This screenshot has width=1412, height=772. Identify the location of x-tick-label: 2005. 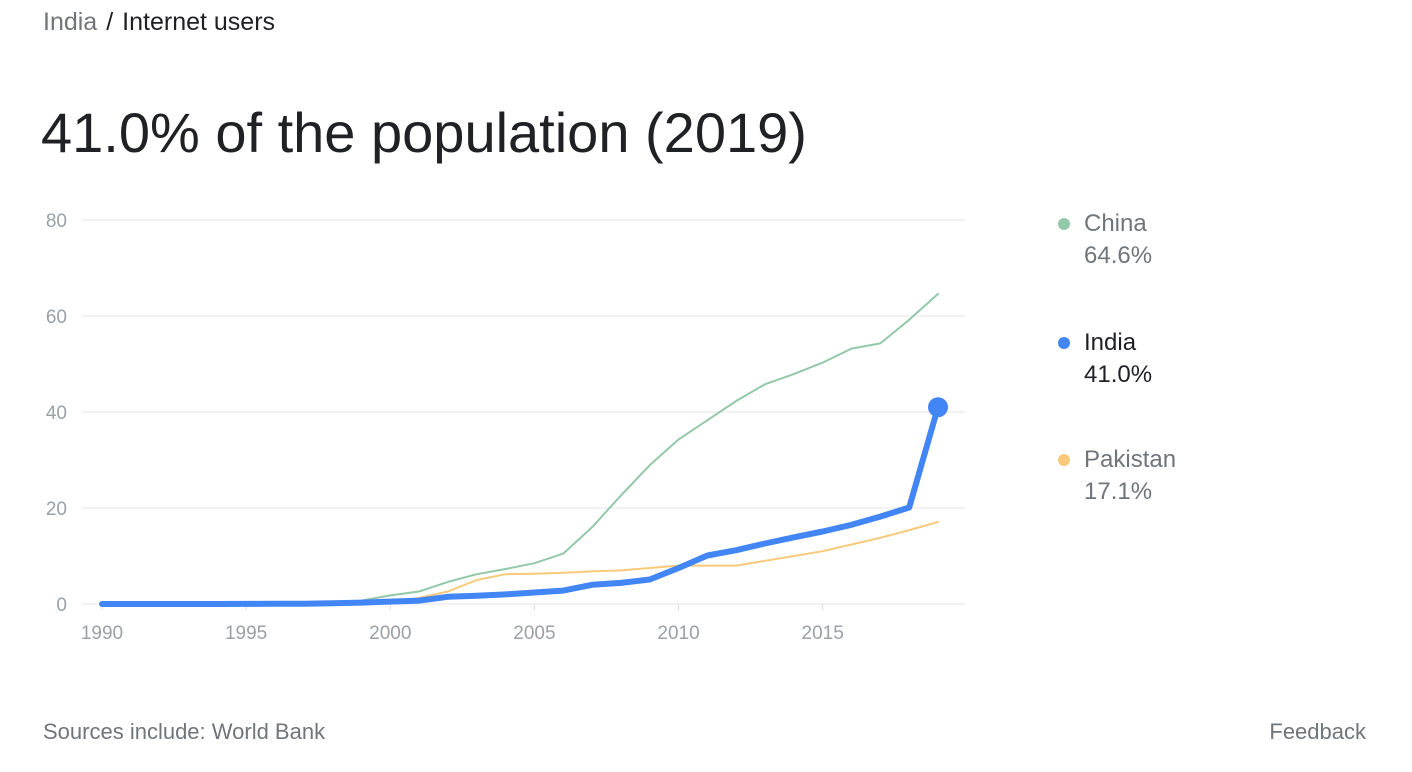
(534, 633).